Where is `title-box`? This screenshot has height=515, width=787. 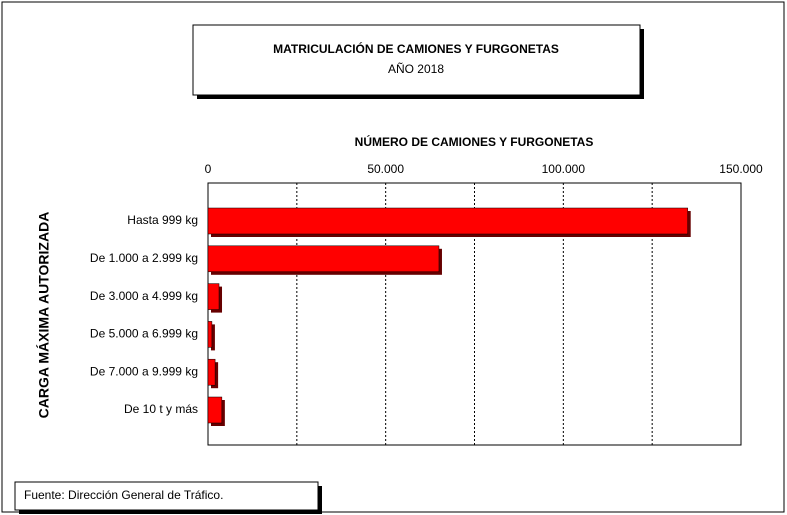
title-box is located at coordinates (416, 60).